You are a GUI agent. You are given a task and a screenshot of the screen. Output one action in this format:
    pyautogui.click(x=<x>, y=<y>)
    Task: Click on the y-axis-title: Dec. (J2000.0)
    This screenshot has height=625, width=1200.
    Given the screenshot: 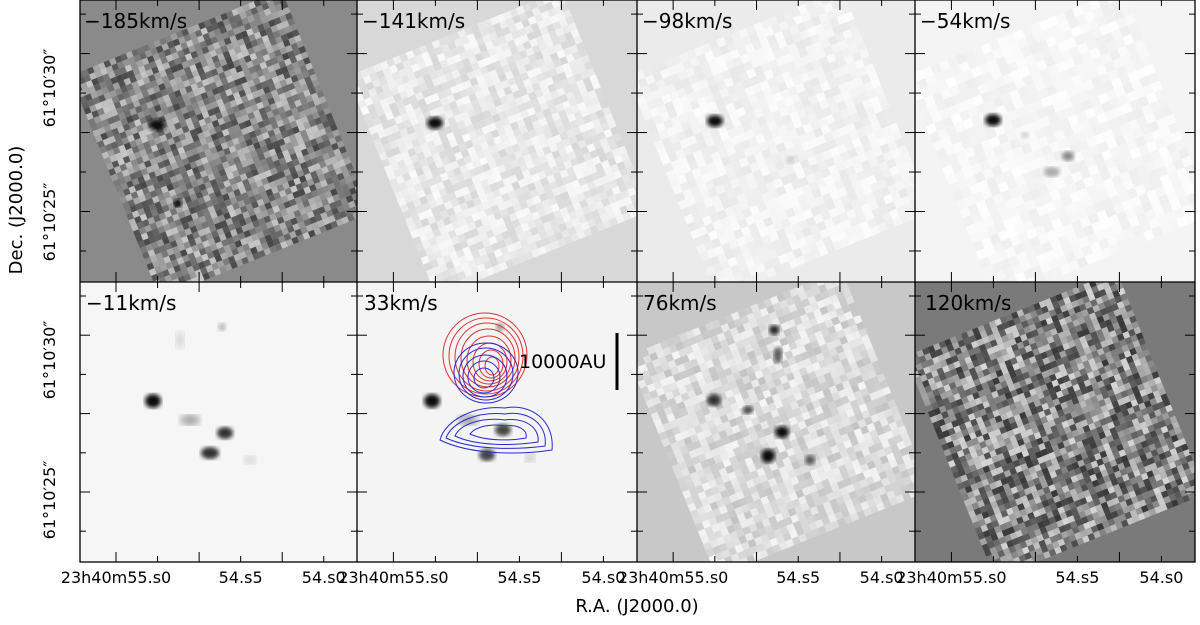 What is the action you would take?
    pyautogui.click(x=16, y=210)
    